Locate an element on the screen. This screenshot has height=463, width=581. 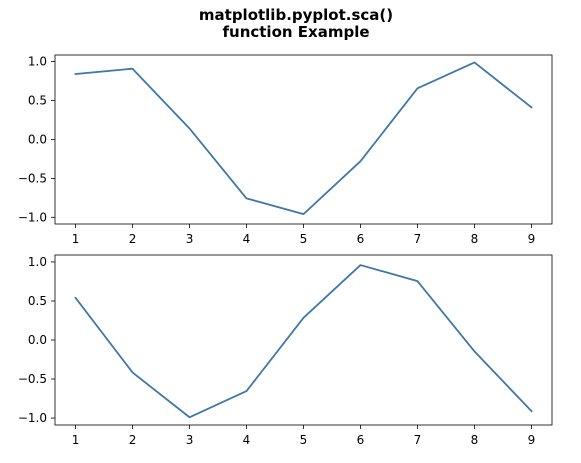
figure-title-line-1: matplotlib.pyplot.sca() is located at coordinates (296, 15).